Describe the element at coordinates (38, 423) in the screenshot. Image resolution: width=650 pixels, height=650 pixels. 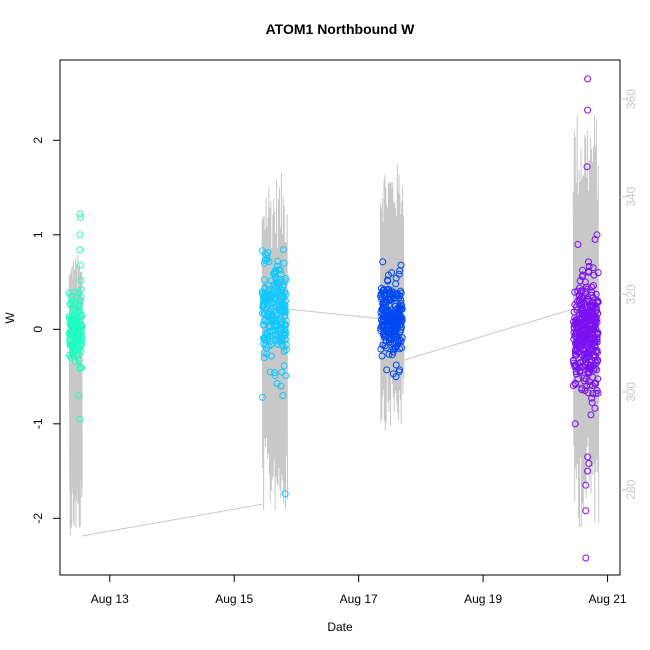
I see `y-tick-label: -1` at that location.